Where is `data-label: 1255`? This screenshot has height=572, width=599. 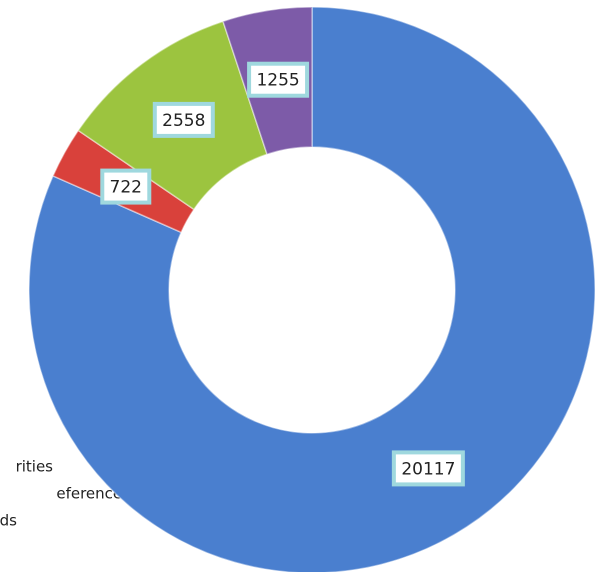 data-label: 1255 is located at coordinates (277, 81).